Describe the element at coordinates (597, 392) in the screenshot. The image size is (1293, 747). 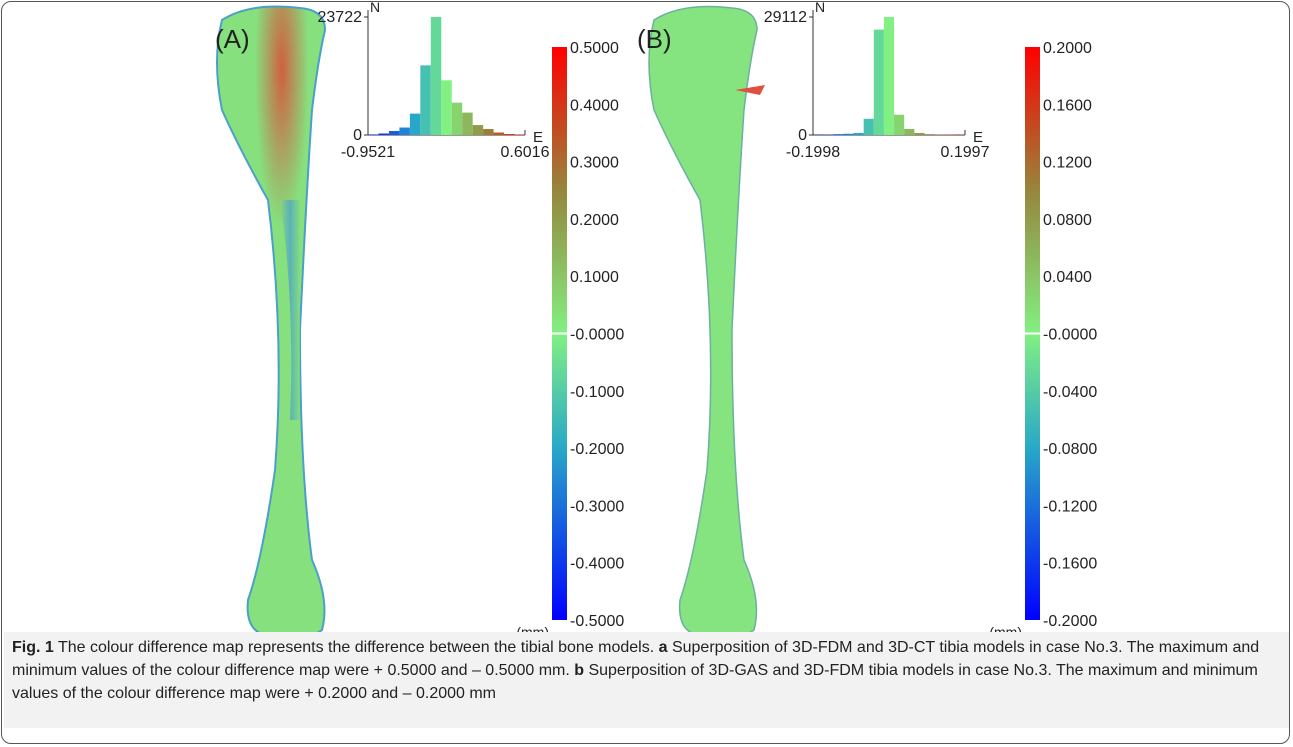
I see `colorbar-label: -0.1000` at that location.